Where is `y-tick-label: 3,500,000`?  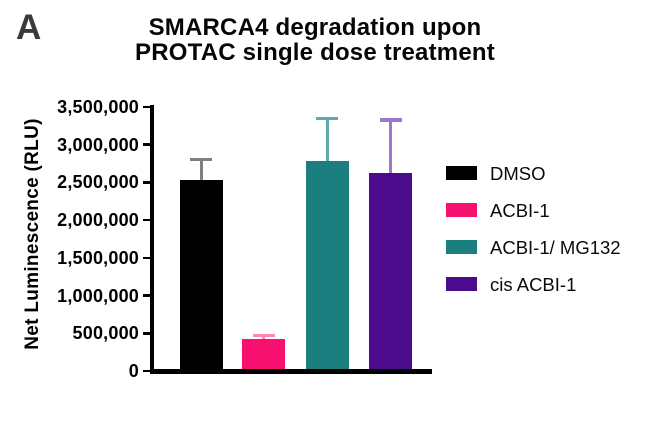
y-tick-label: 3,500,000 is located at coordinates (98, 107).